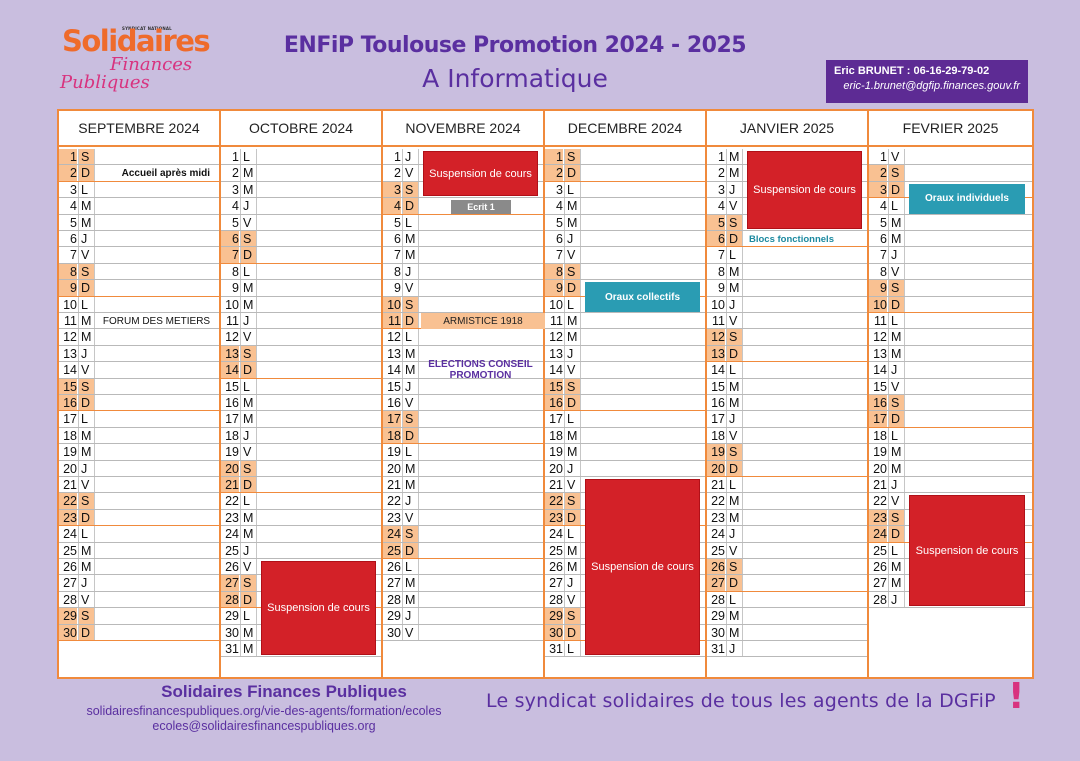 This screenshot has width=1080, height=761. Describe the element at coordinates (463, 403) in the screenshot. I see `day-row: 16 V` at that location.